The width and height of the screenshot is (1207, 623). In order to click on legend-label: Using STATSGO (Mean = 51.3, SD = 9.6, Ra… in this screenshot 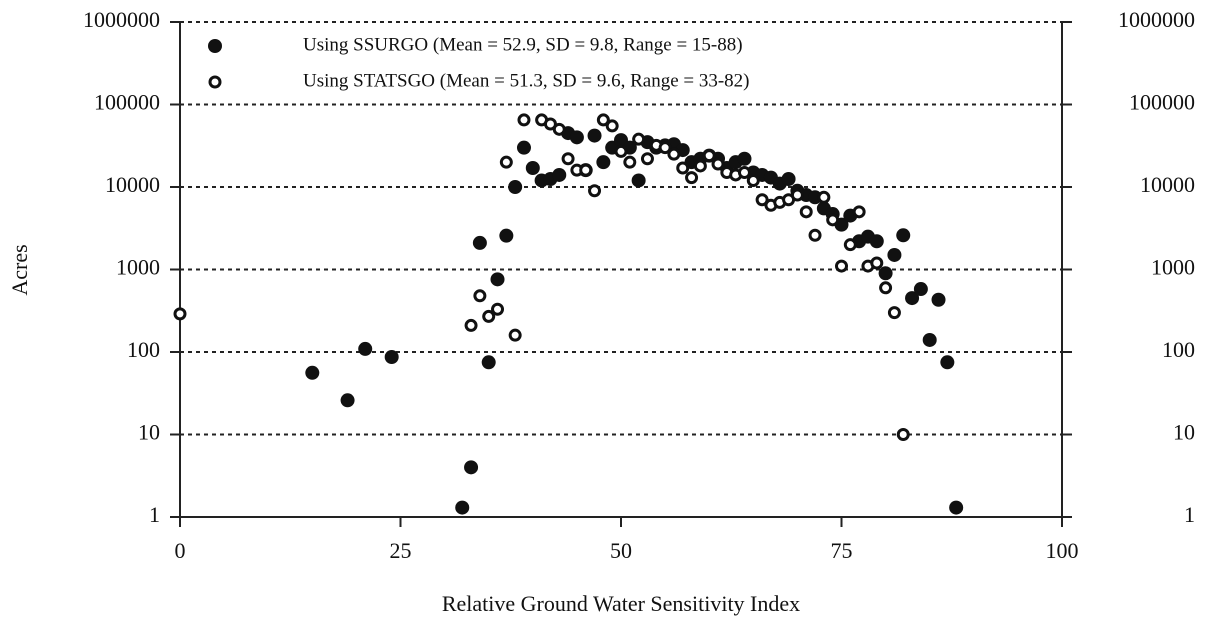, I will do `click(526, 80)`.